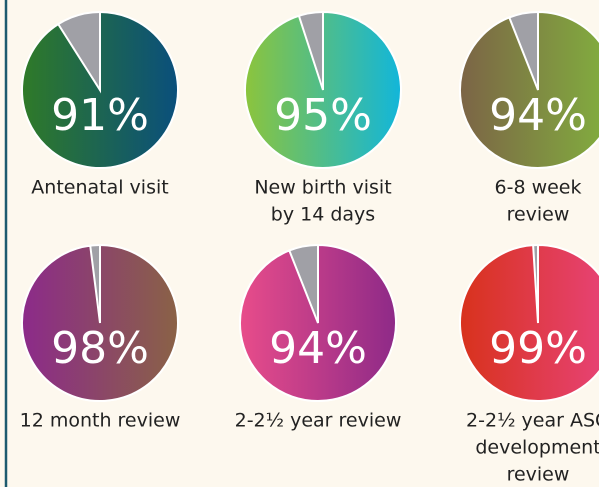  I want to click on pie-label: 6-8 week, so click(538, 188).